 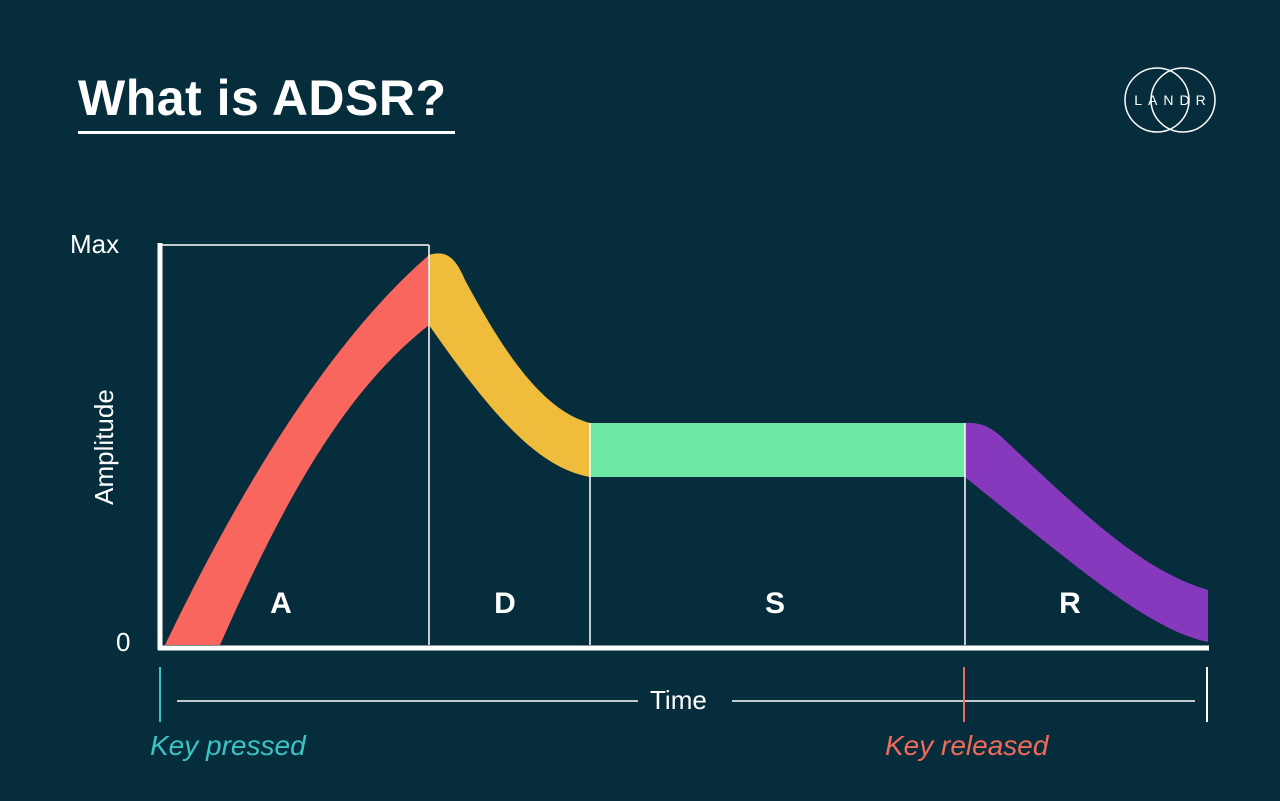 What do you see at coordinates (505, 603) in the screenshot?
I see `decay-label: D` at bounding box center [505, 603].